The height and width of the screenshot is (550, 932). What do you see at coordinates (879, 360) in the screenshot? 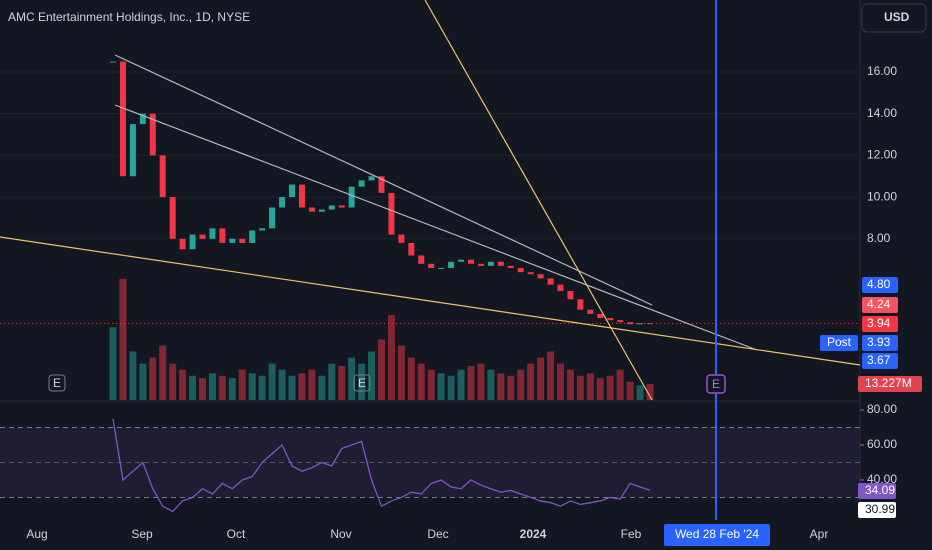
I see `price-badge-label: 3.67` at bounding box center [879, 360].